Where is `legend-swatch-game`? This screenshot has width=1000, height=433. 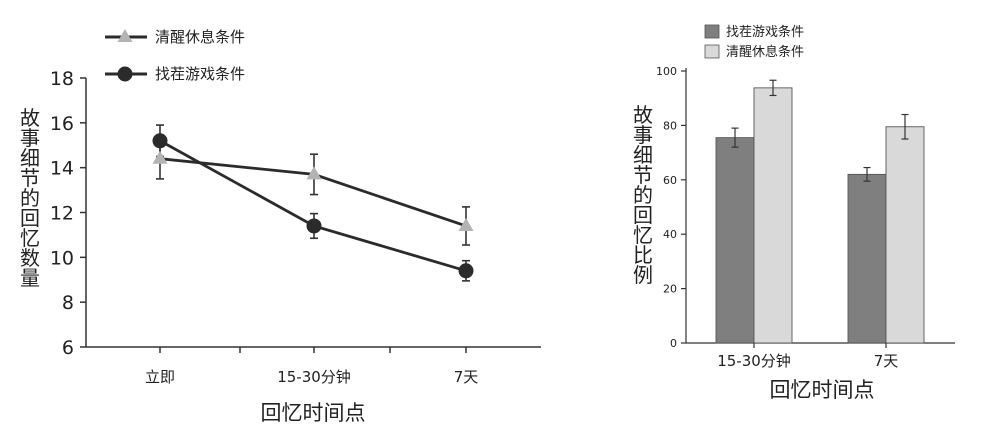 legend-swatch-game is located at coordinates (712, 31).